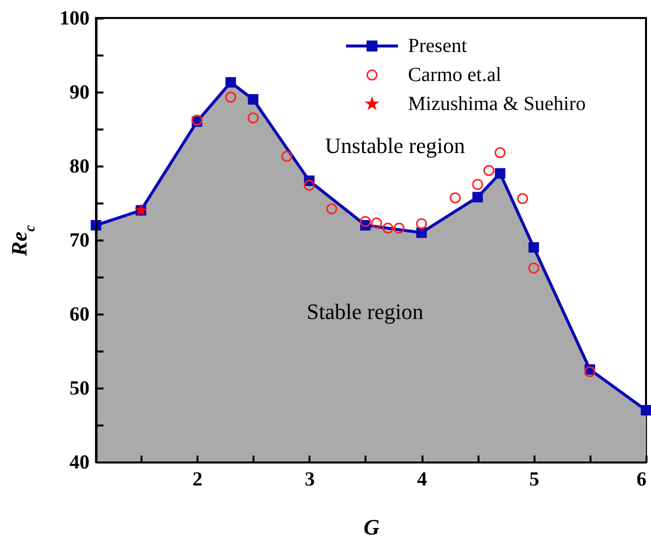 The image size is (651, 543). What do you see at coordinates (309, 479) in the screenshot?
I see `x-tick-label: 3` at bounding box center [309, 479].